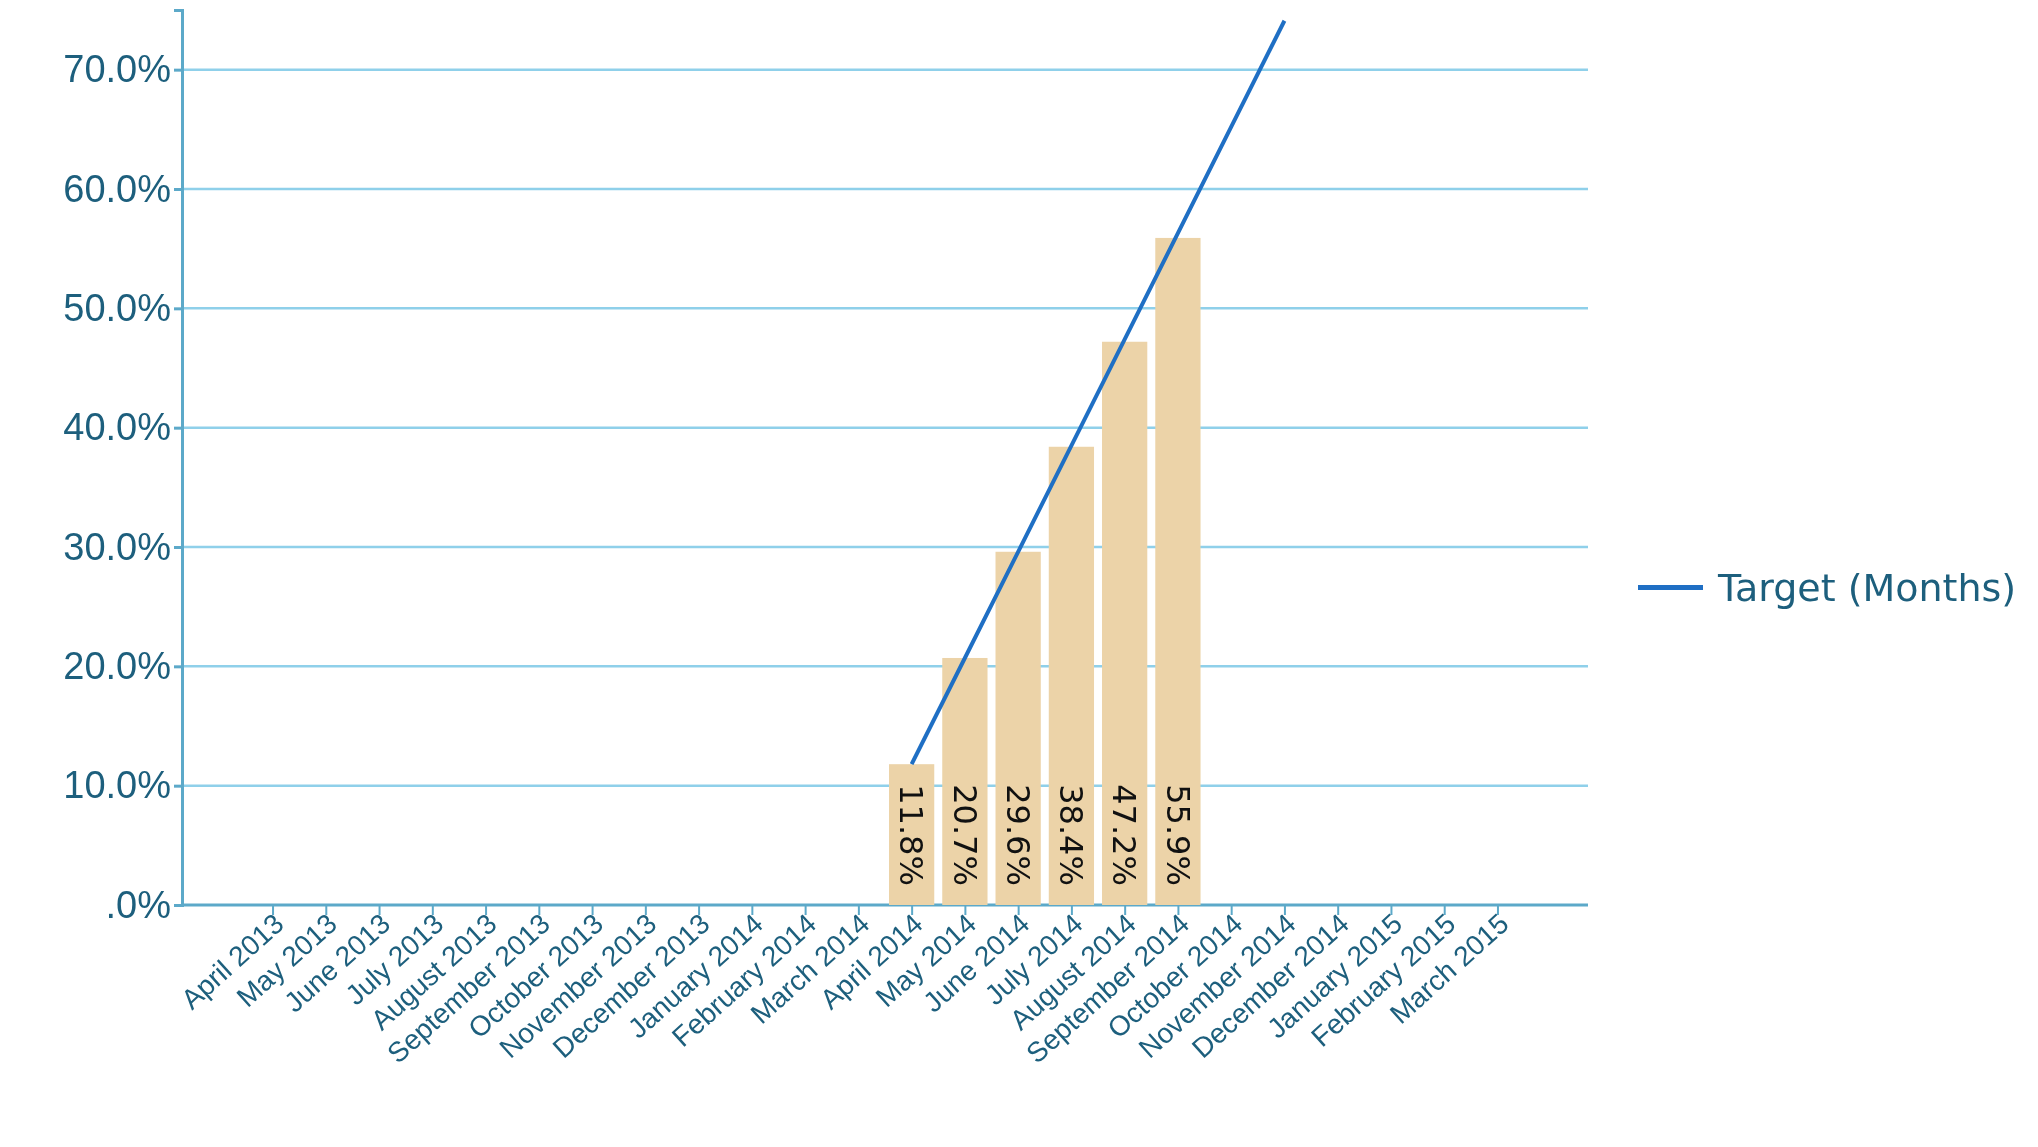 The image size is (2038, 1147). Describe the element at coordinates (1124, 835) in the screenshot. I see `data-label: 47.2%` at that location.